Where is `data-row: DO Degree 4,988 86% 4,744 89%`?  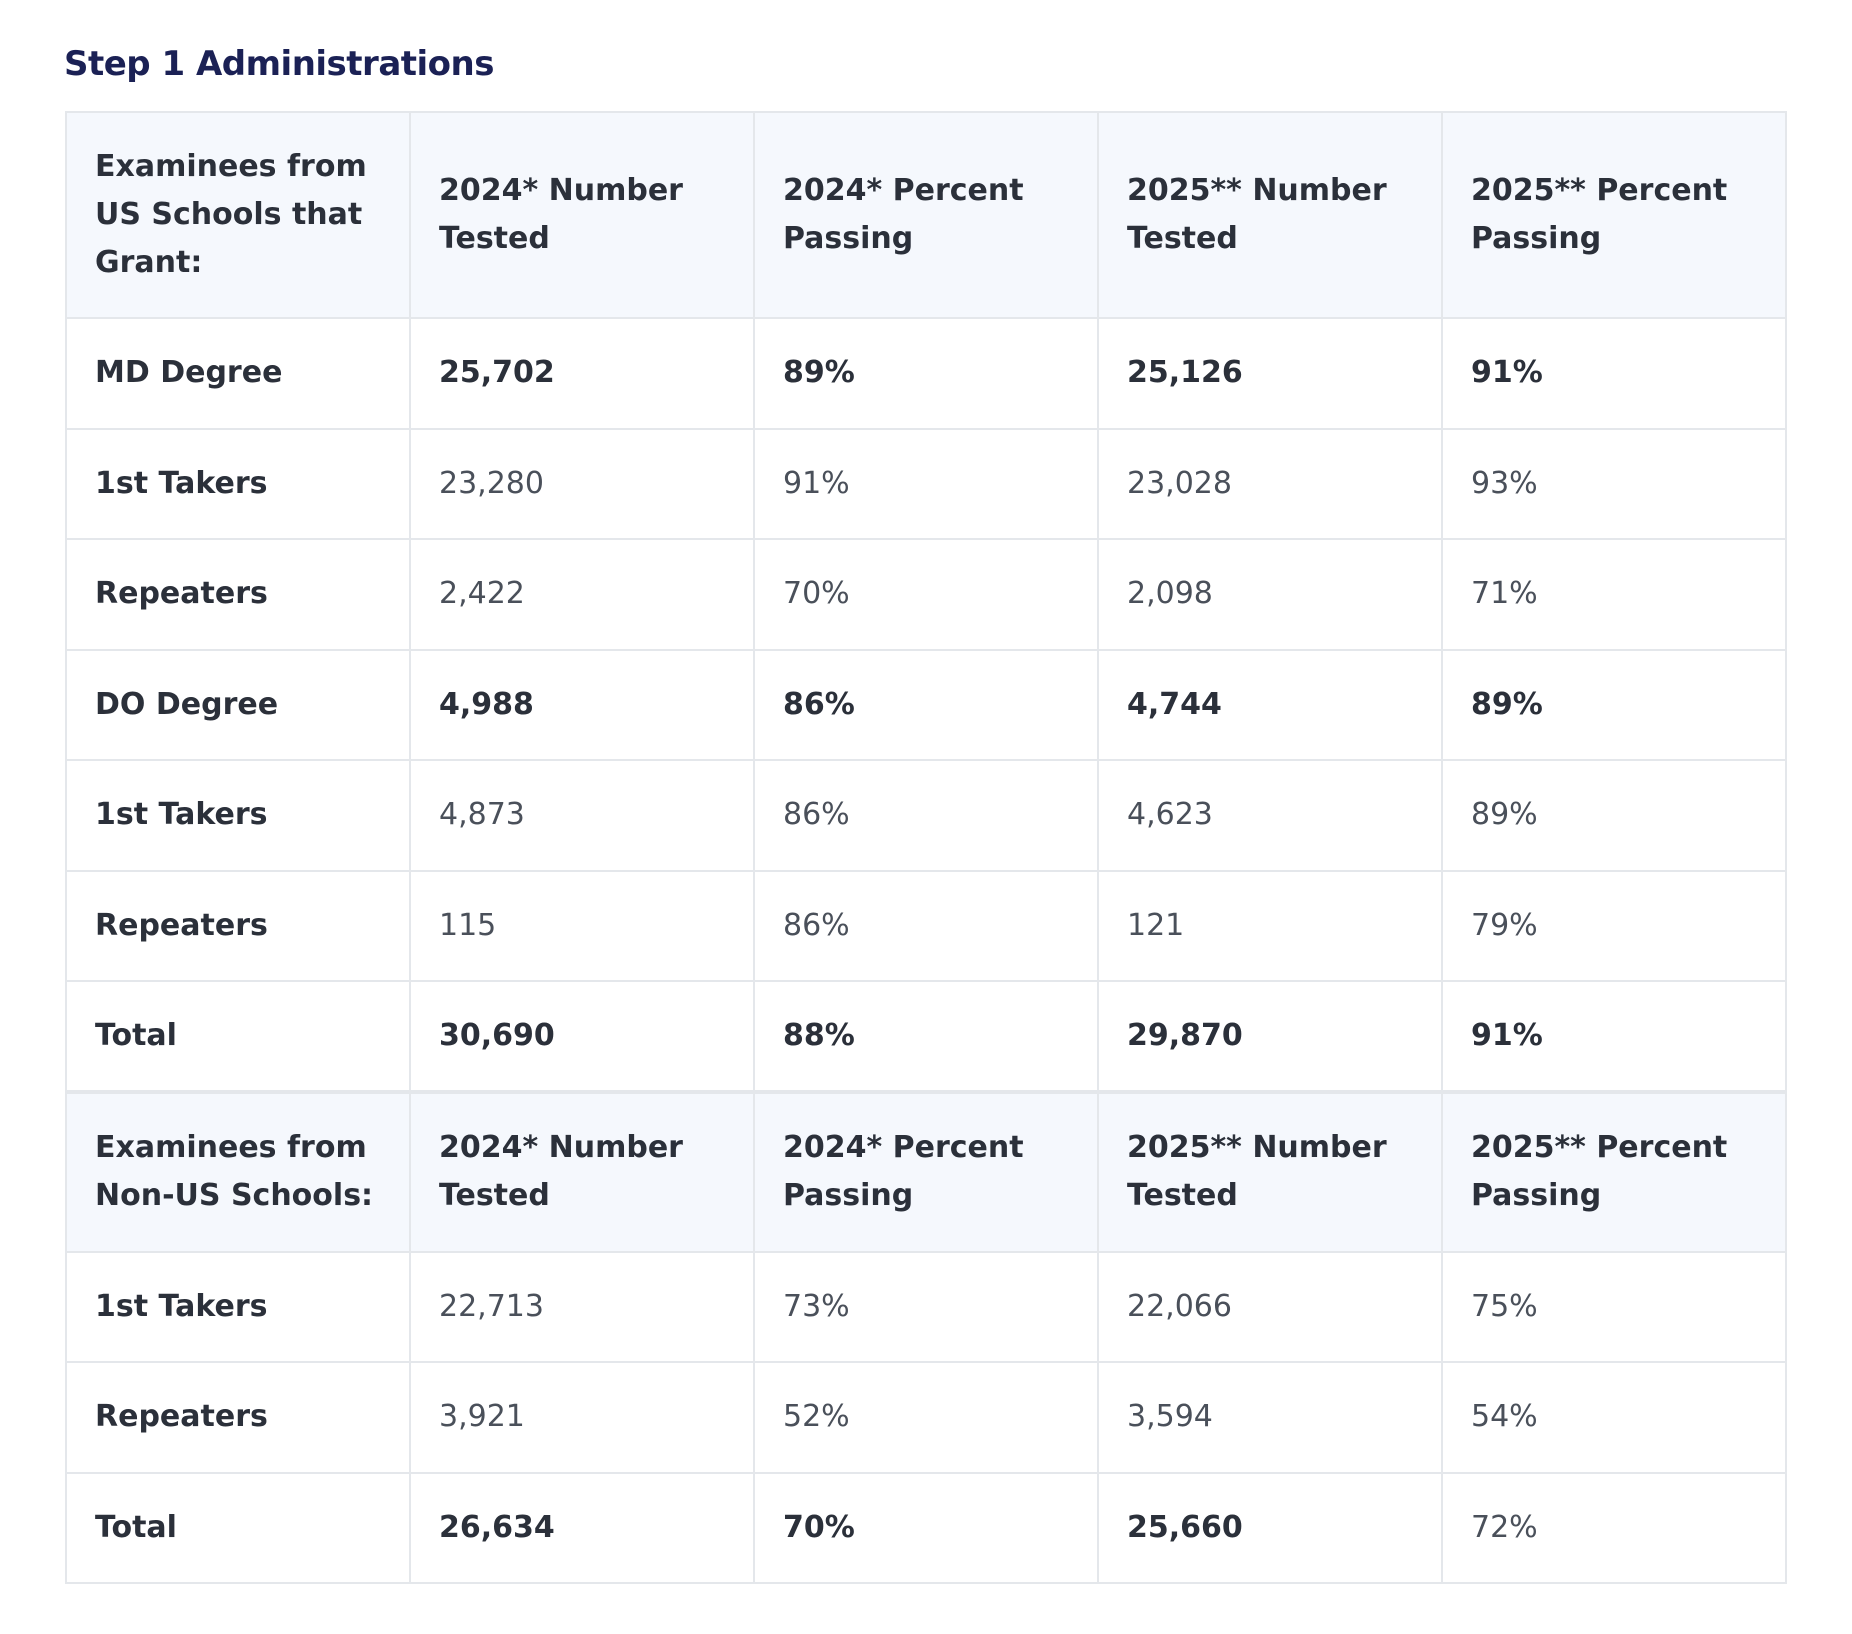
data-row: DO Degree 4,988 86% 4,744 89% is located at coordinates (926, 704).